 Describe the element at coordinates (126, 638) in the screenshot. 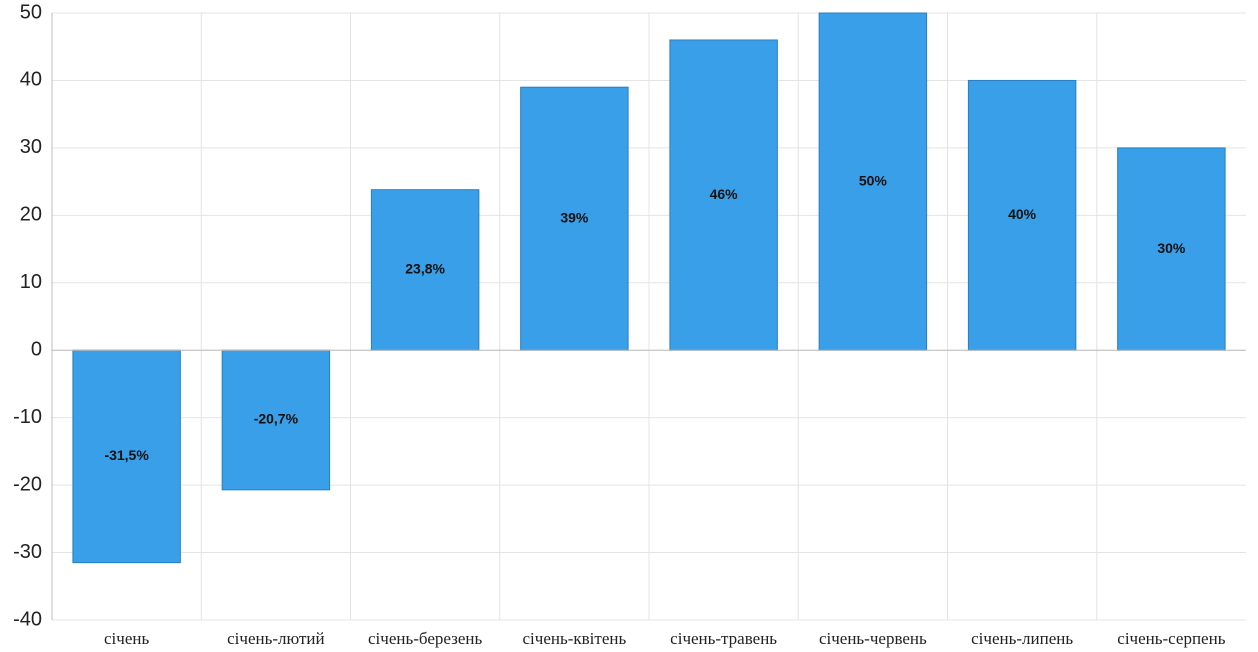

I see `x-tick-label: січень` at that location.